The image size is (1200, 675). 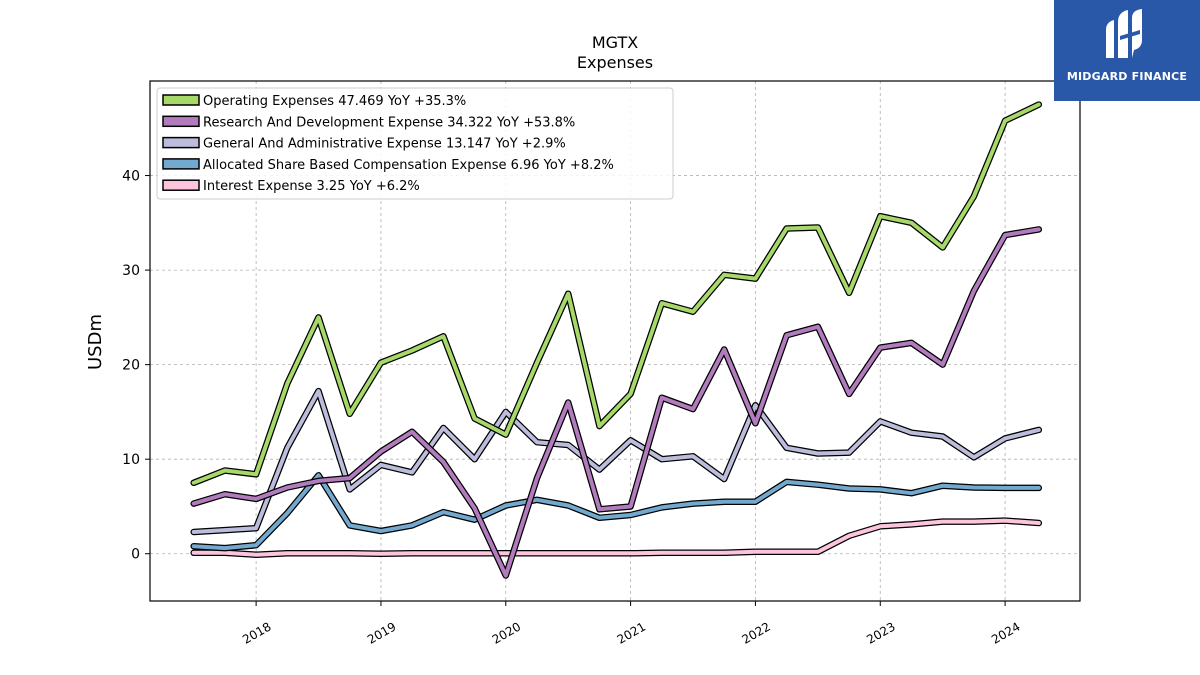 I want to click on x-tick-label: 2018, so click(x=256, y=632).